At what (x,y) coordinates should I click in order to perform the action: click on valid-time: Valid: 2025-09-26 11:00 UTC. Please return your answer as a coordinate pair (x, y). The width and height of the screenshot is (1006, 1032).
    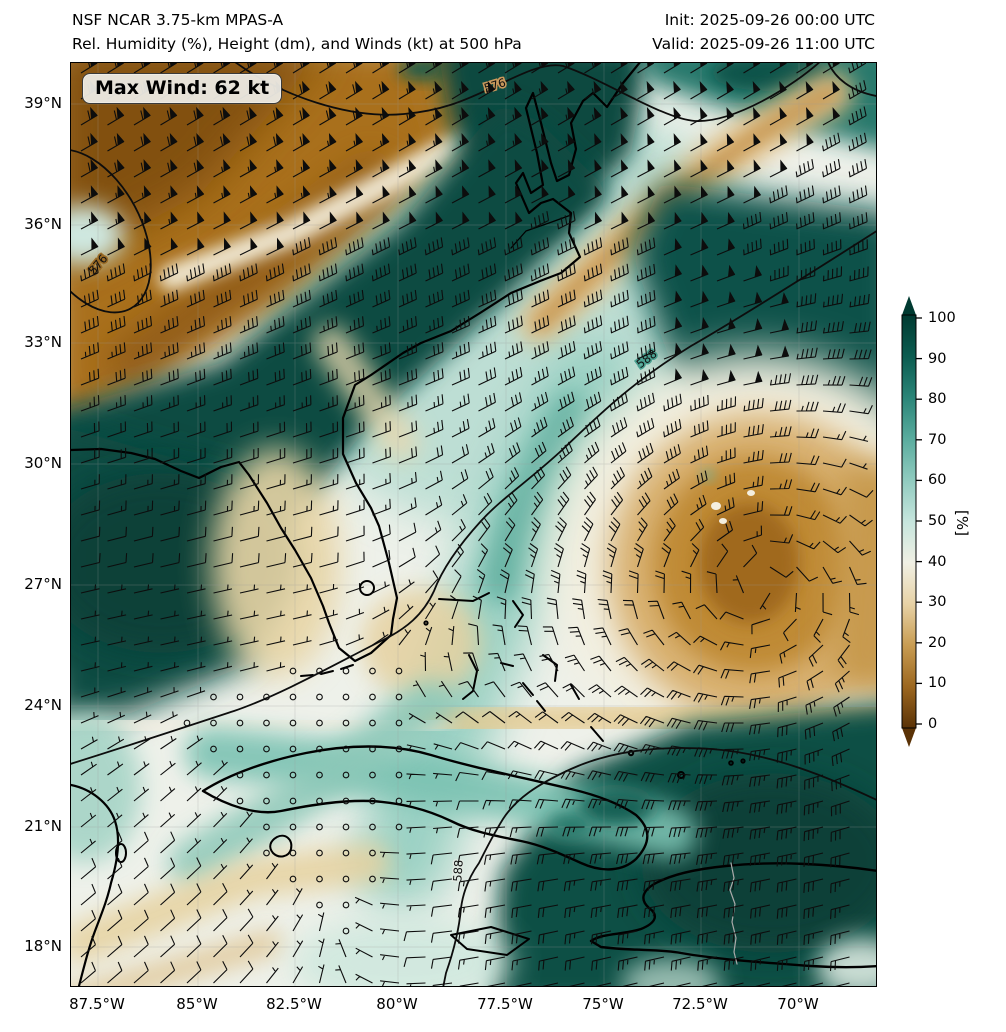
    Looking at the image, I should click on (763, 44).